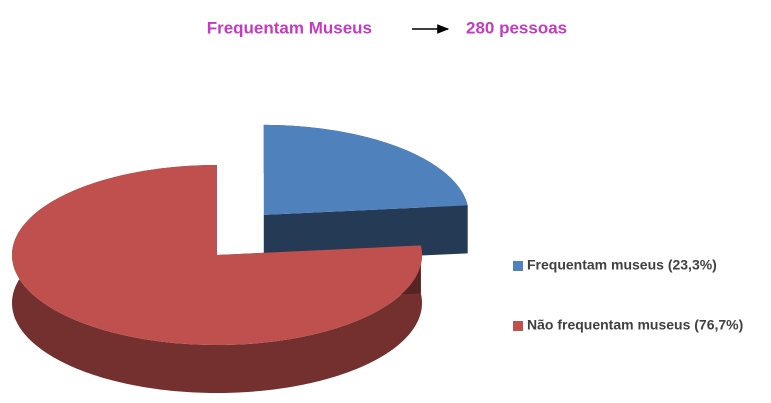 Image resolution: width=771 pixels, height=403 pixels. What do you see at coordinates (289, 27) in the screenshot?
I see `chart-title: Frequentam Museus` at bounding box center [289, 27].